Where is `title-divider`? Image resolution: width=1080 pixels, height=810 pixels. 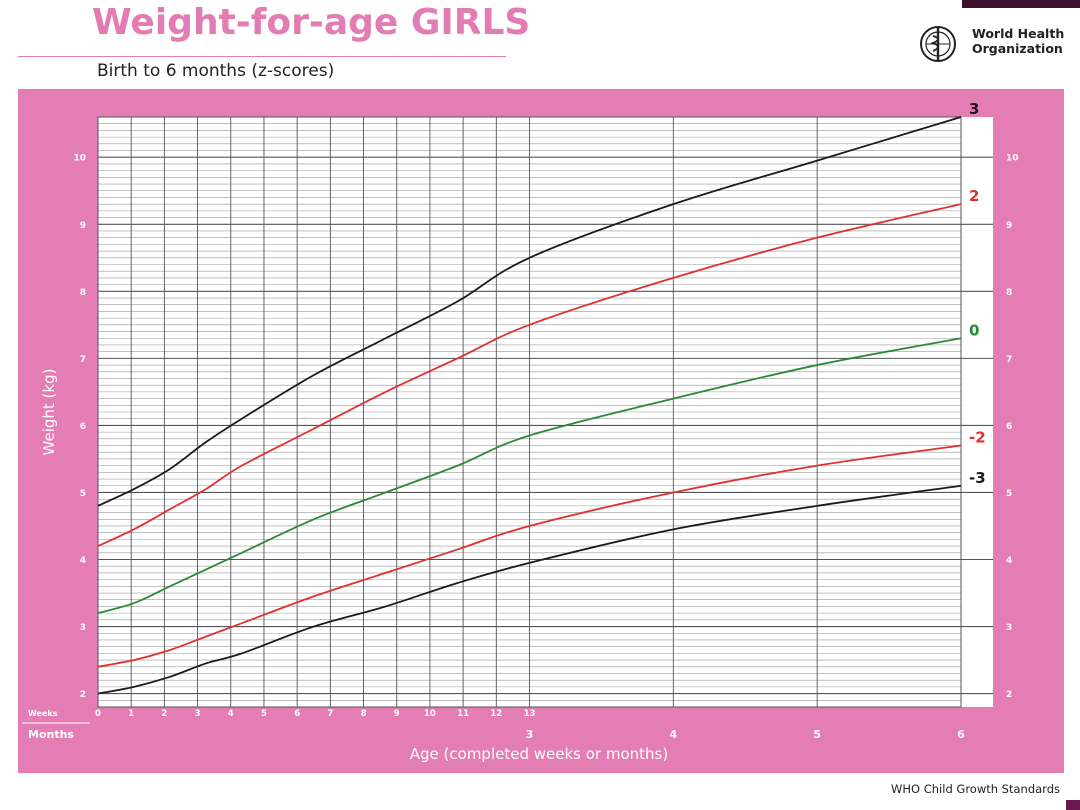 title-divider is located at coordinates (262, 56).